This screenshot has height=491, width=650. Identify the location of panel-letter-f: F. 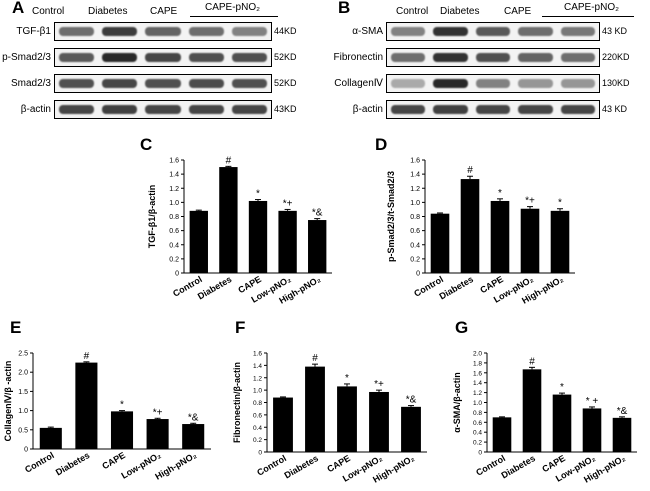
(240, 327).